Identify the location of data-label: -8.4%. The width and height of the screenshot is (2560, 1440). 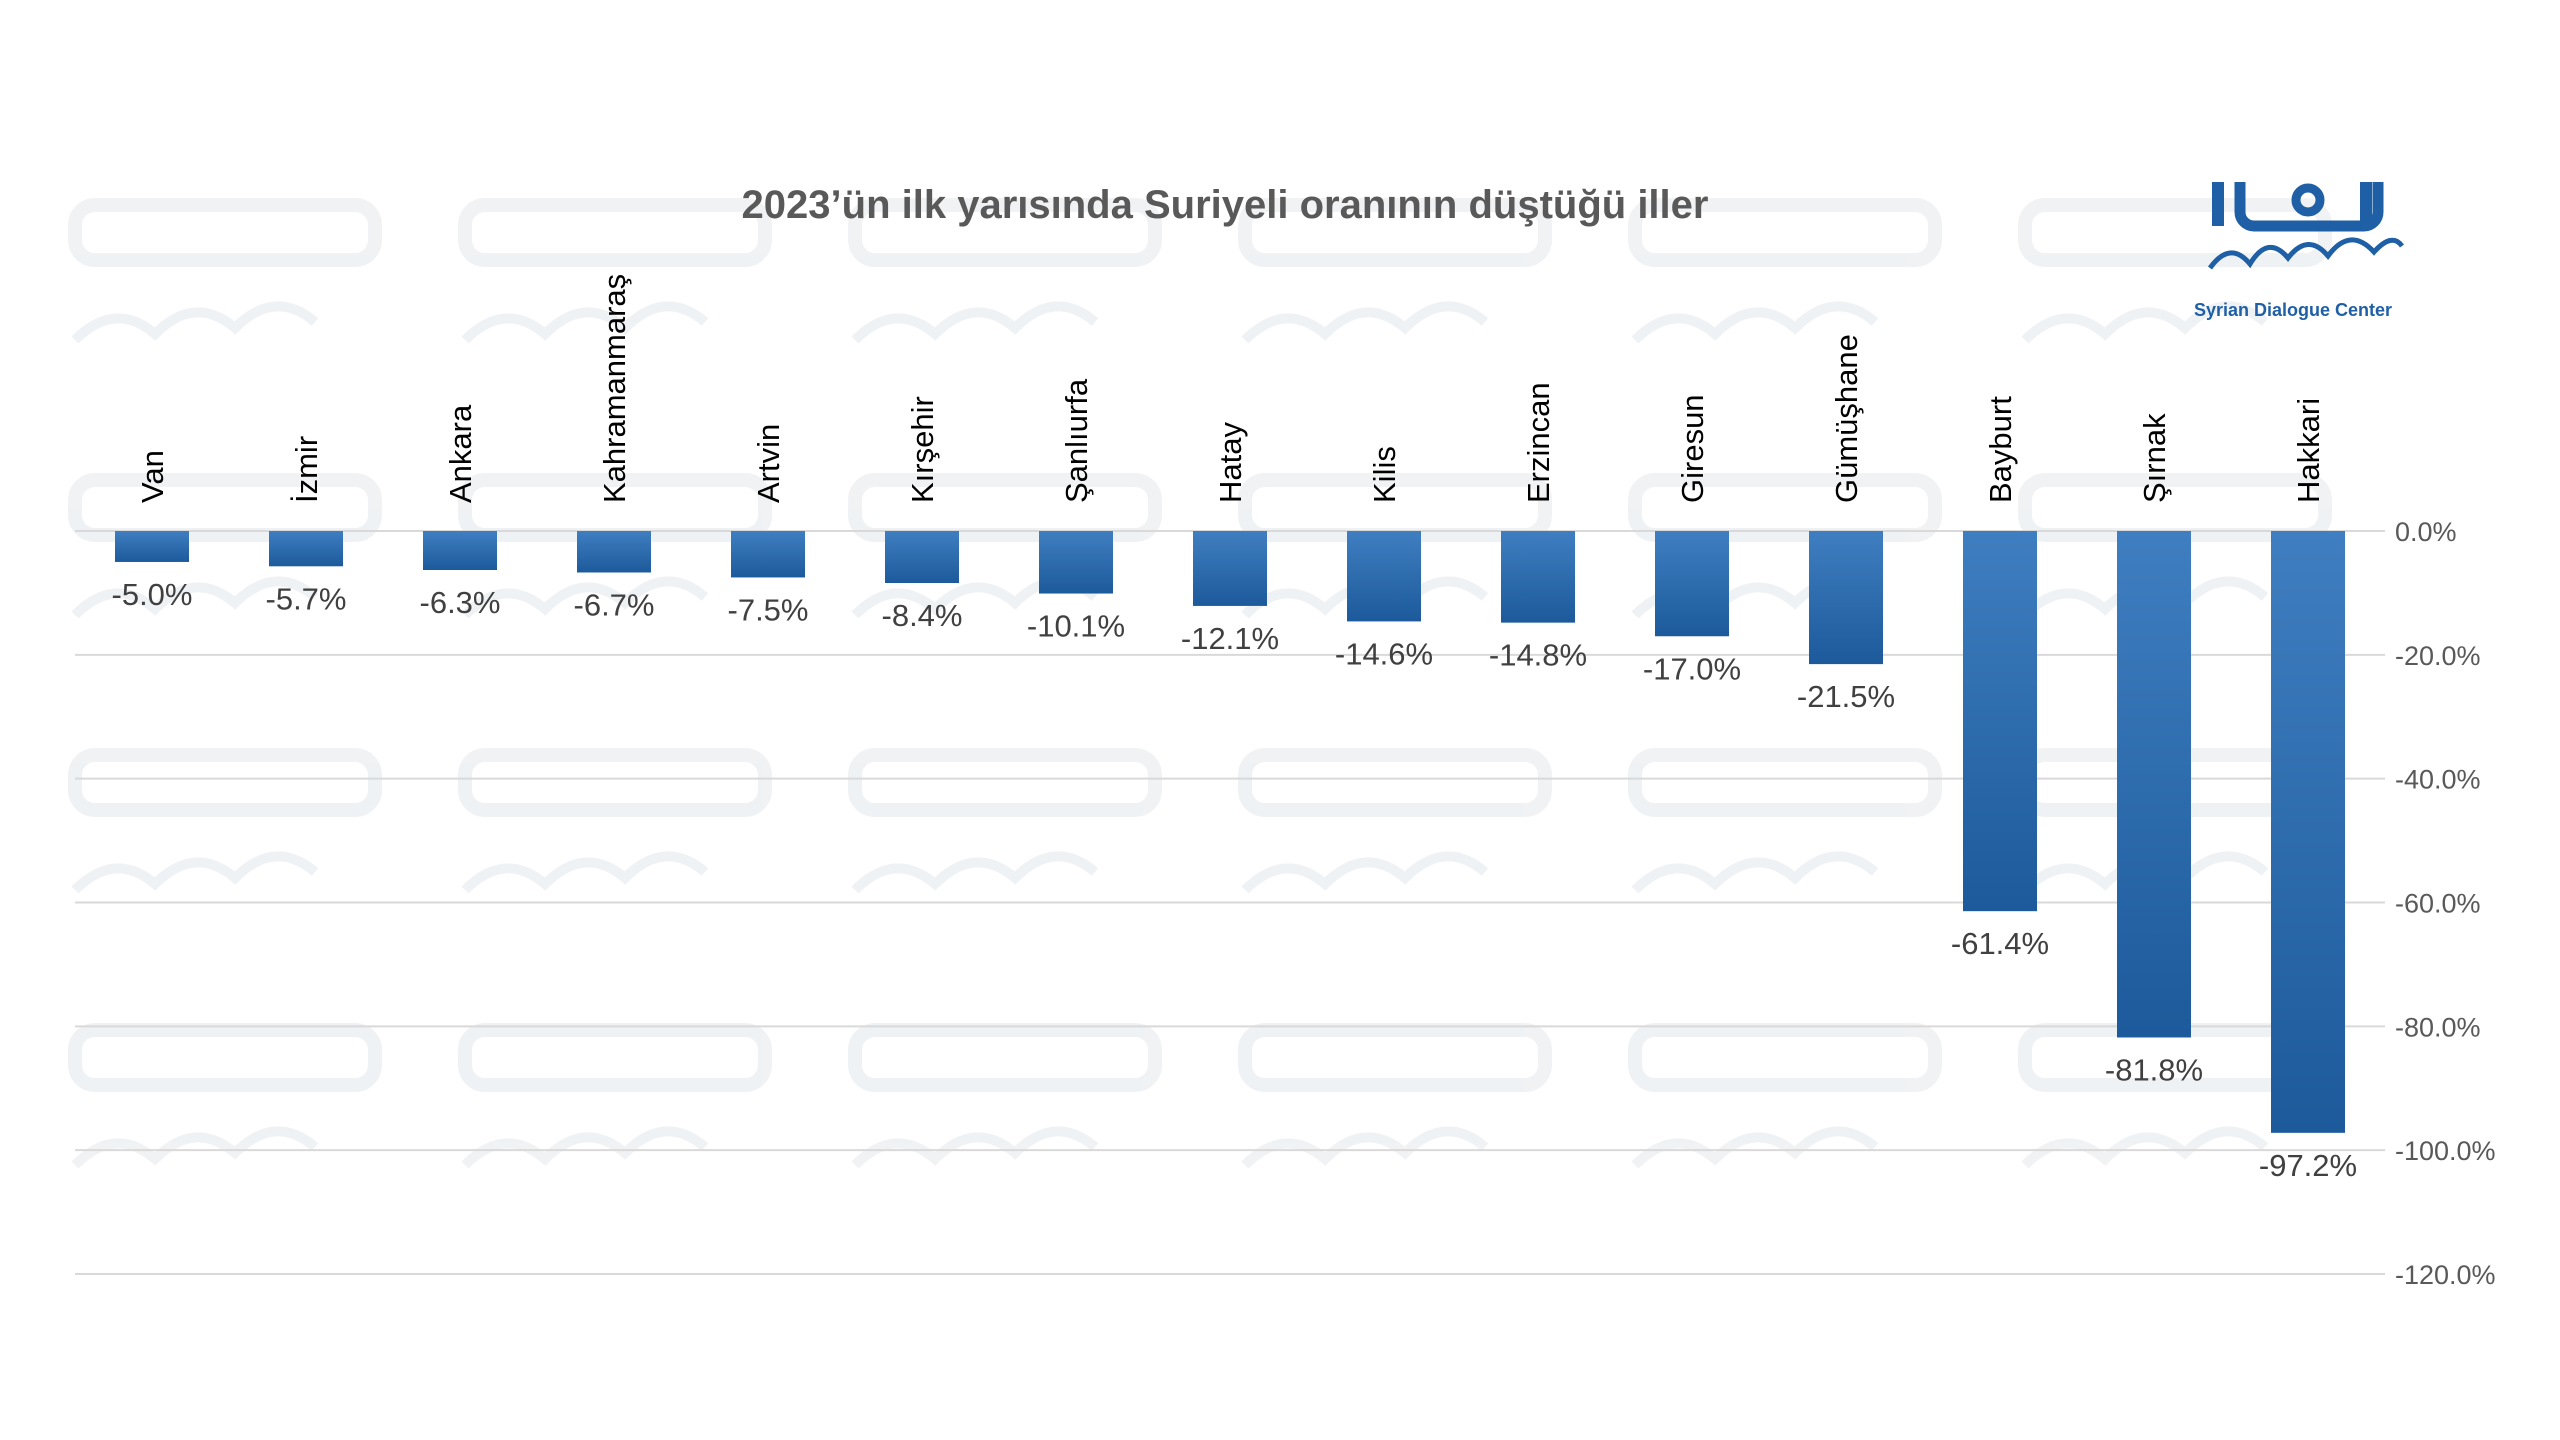
(922, 615).